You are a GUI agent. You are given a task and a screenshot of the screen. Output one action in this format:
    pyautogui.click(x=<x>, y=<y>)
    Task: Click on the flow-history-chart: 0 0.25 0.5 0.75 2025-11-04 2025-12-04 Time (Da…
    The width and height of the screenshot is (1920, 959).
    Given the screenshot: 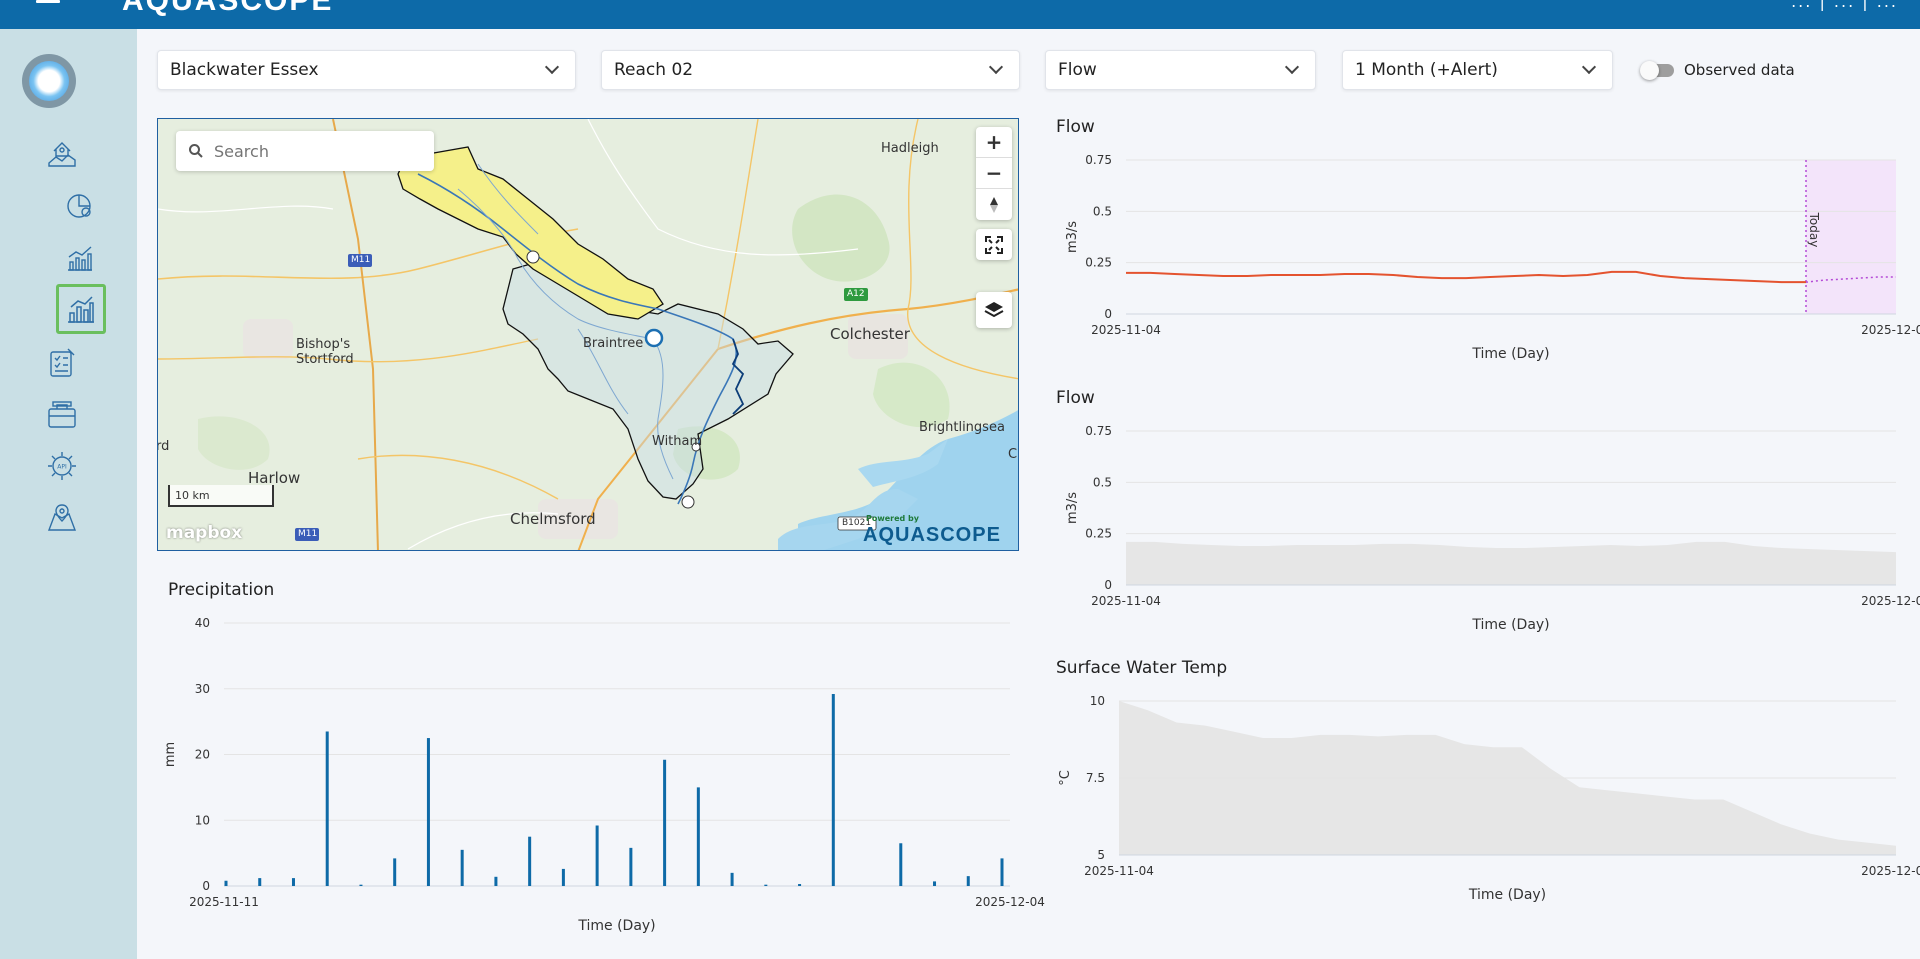 What is the action you would take?
    pyautogui.click(x=1488, y=530)
    